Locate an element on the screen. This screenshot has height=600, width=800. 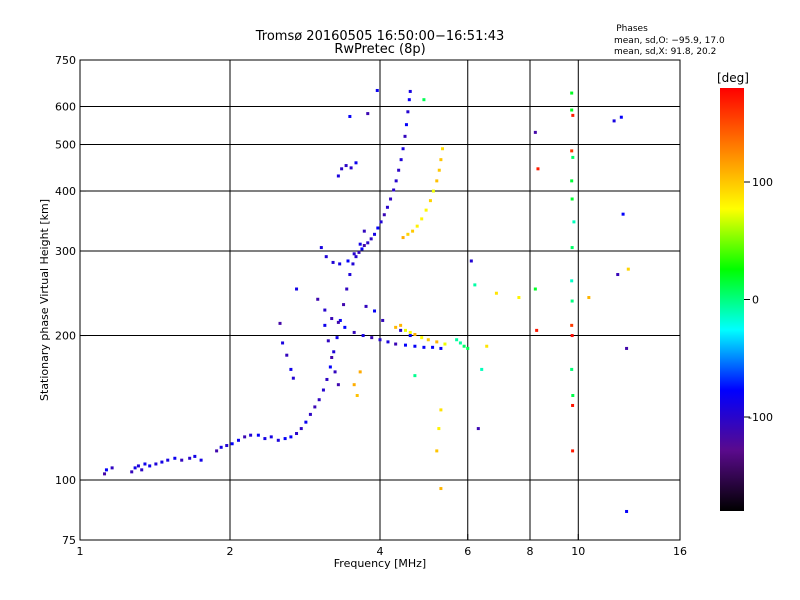
y-tick-label: 500 is located at coordinates (65, 145).